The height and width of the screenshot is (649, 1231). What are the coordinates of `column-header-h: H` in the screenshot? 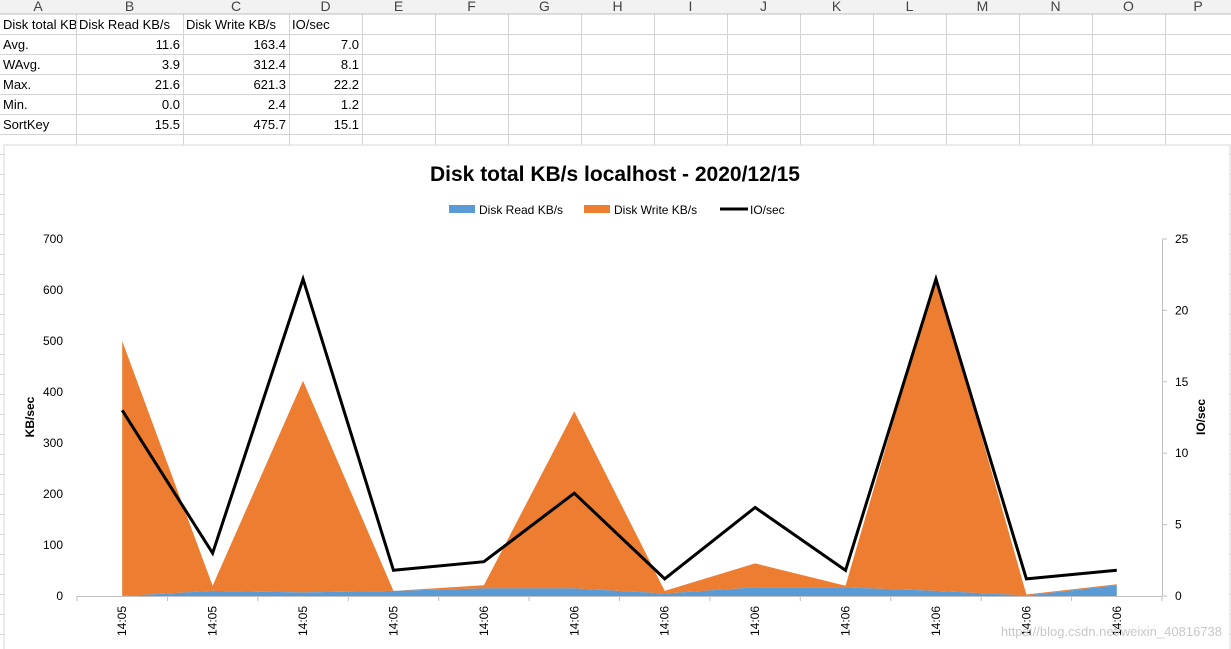 It's located at (617, 7).